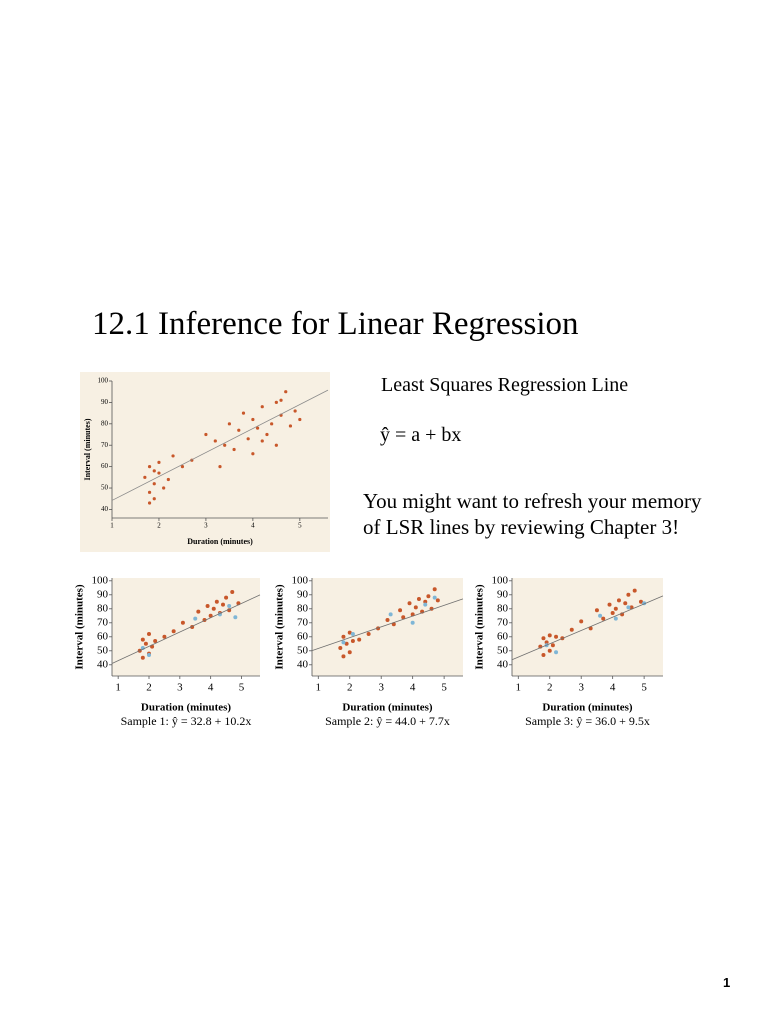 This screenshot has width=768, height=1024. Describe the element at coordinates (186, 627) in the screenshot. I see `plot-area` at that location.